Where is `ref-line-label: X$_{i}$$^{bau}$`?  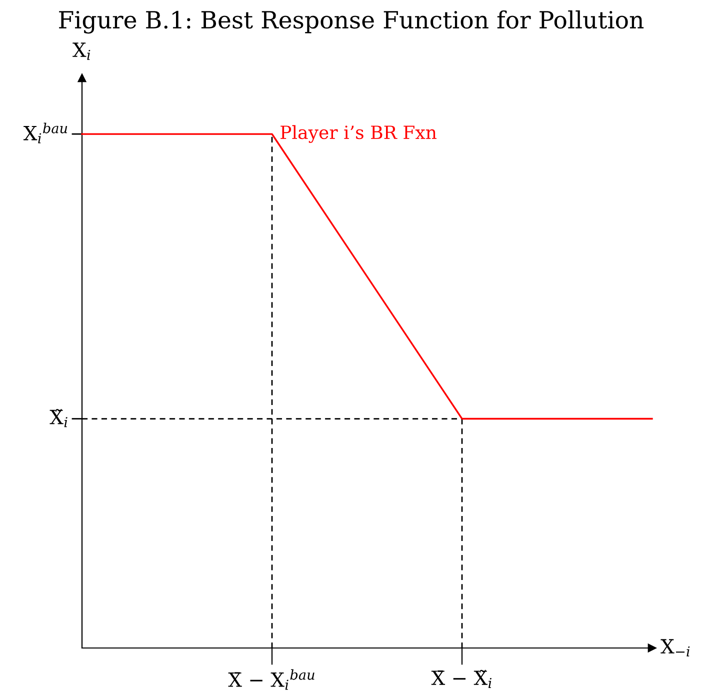
ref-line-label: X$_{i}$$^{bau}$ is located at coordinates (46, 133).